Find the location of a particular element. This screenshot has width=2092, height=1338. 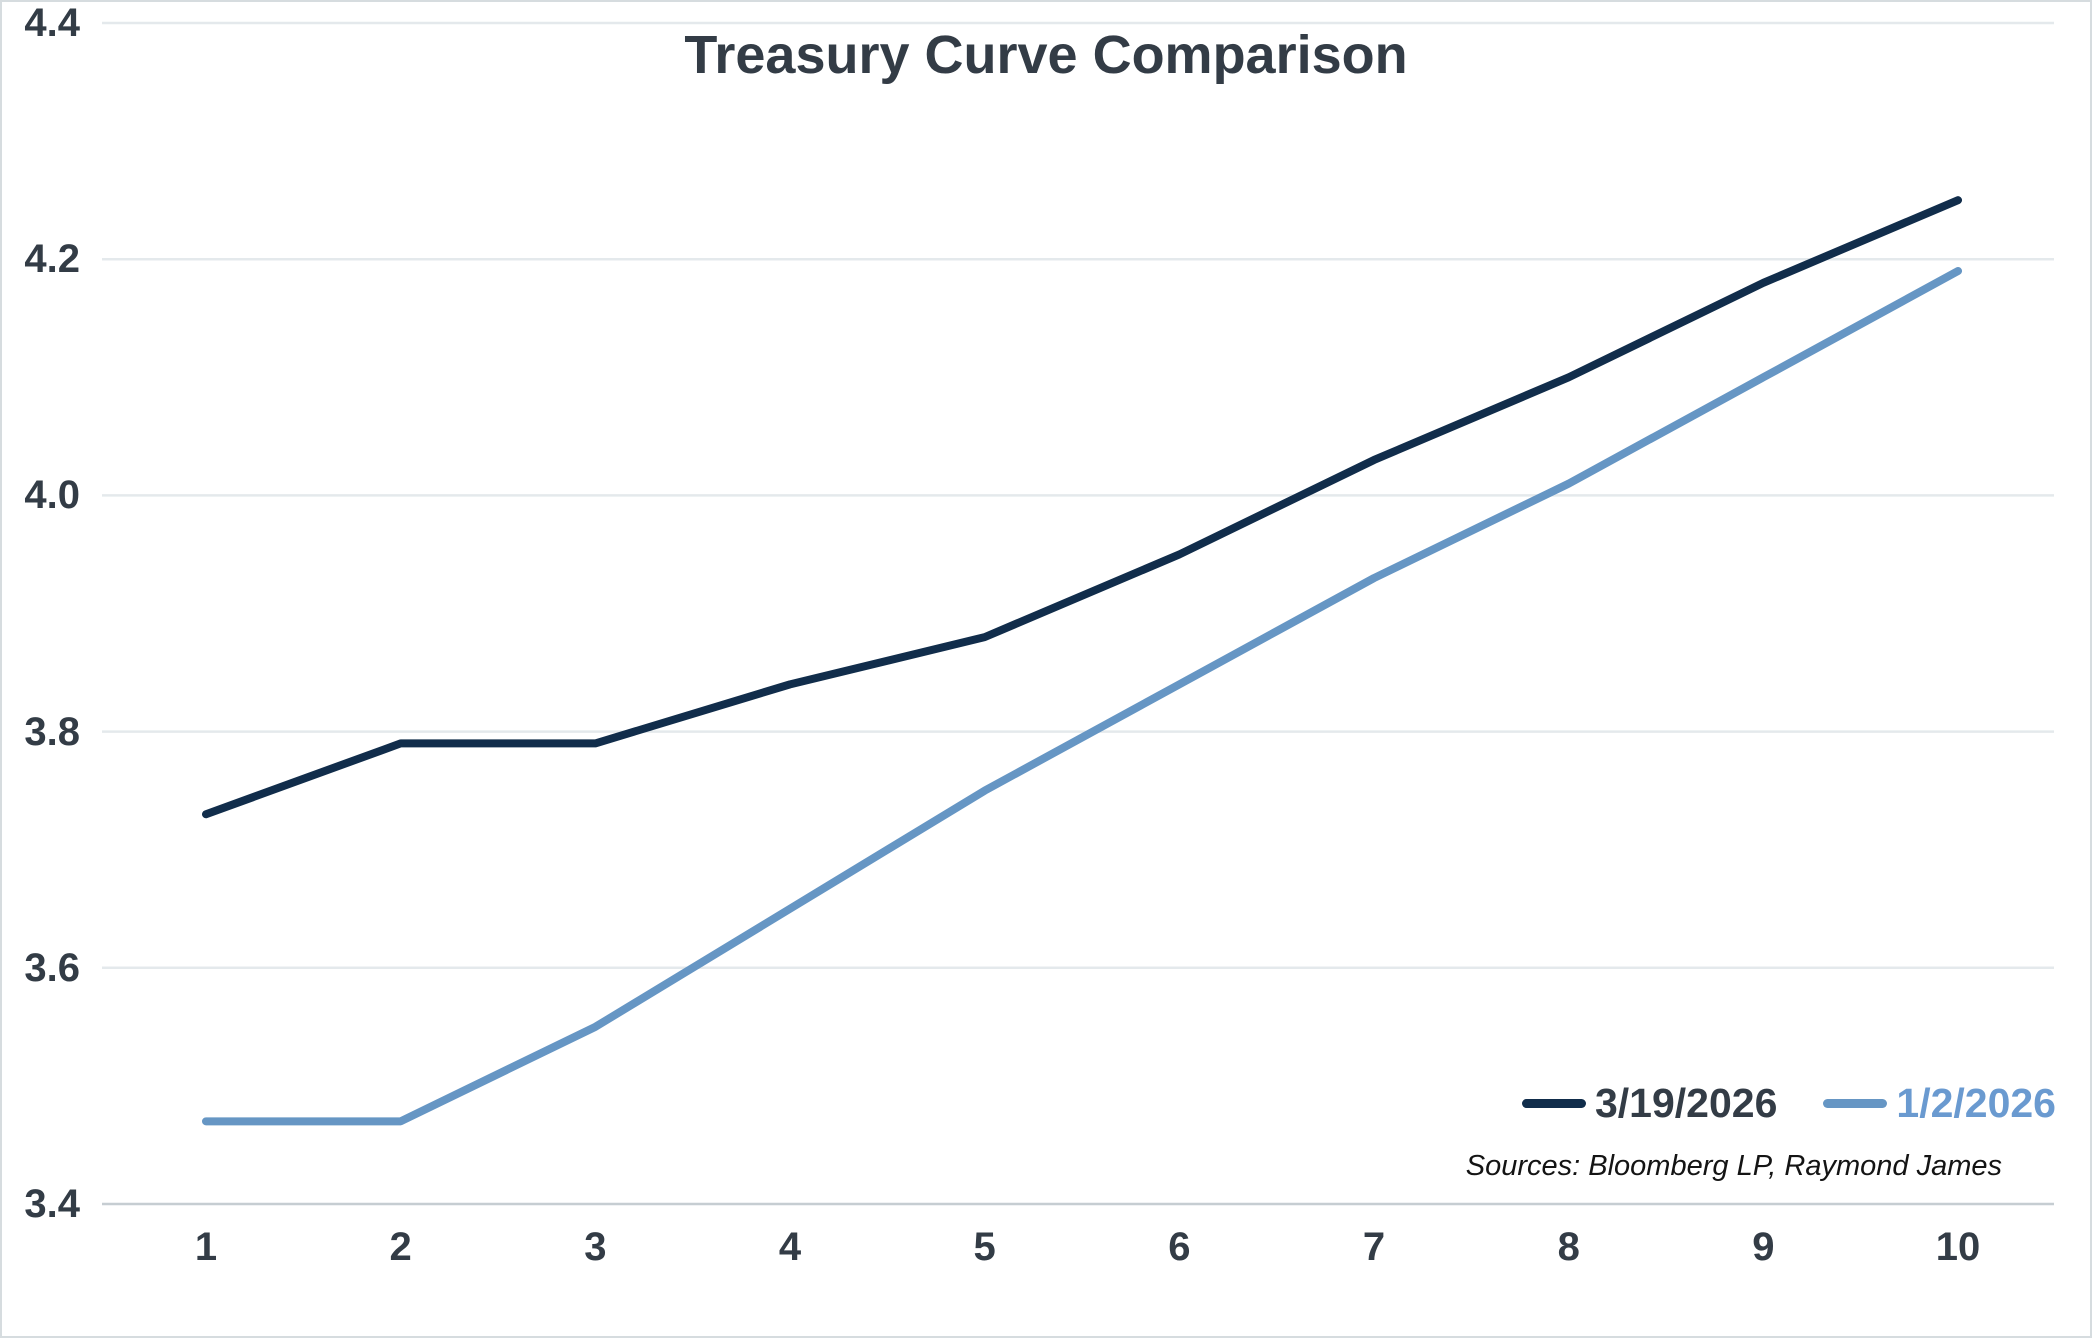

x-tick-label-7: 7 is located at coordinates (1374, 1247).